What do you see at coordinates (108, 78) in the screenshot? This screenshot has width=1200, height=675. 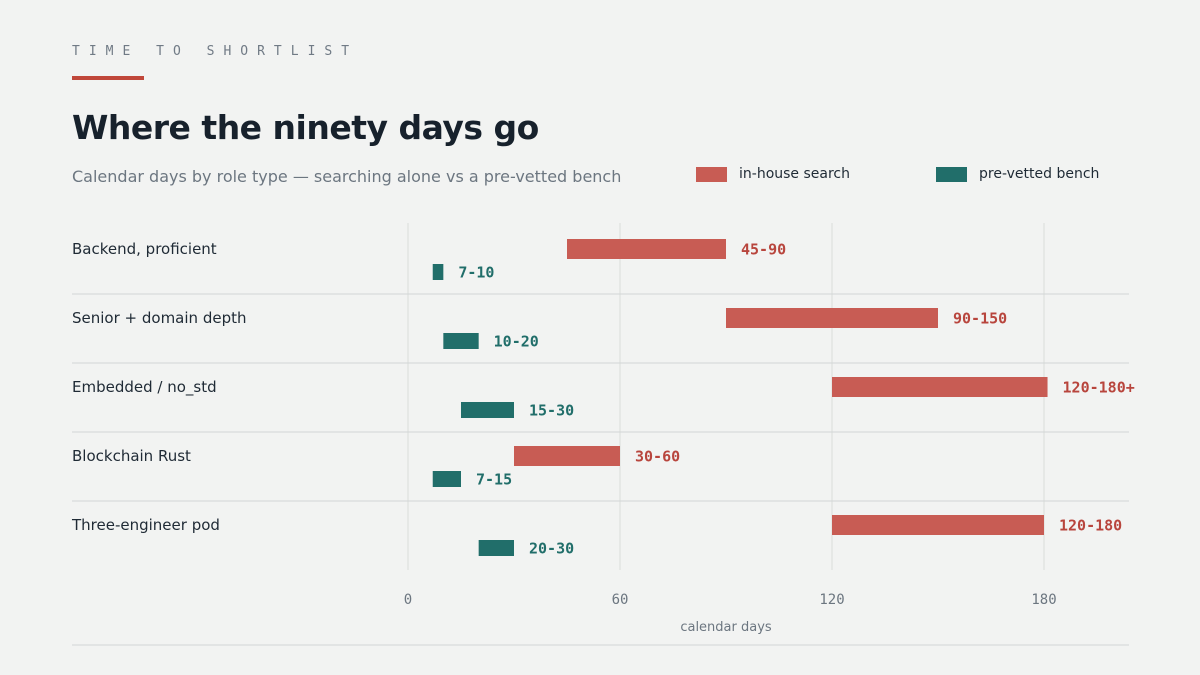 I see `accent-rule` at bounding box center [108, 78].